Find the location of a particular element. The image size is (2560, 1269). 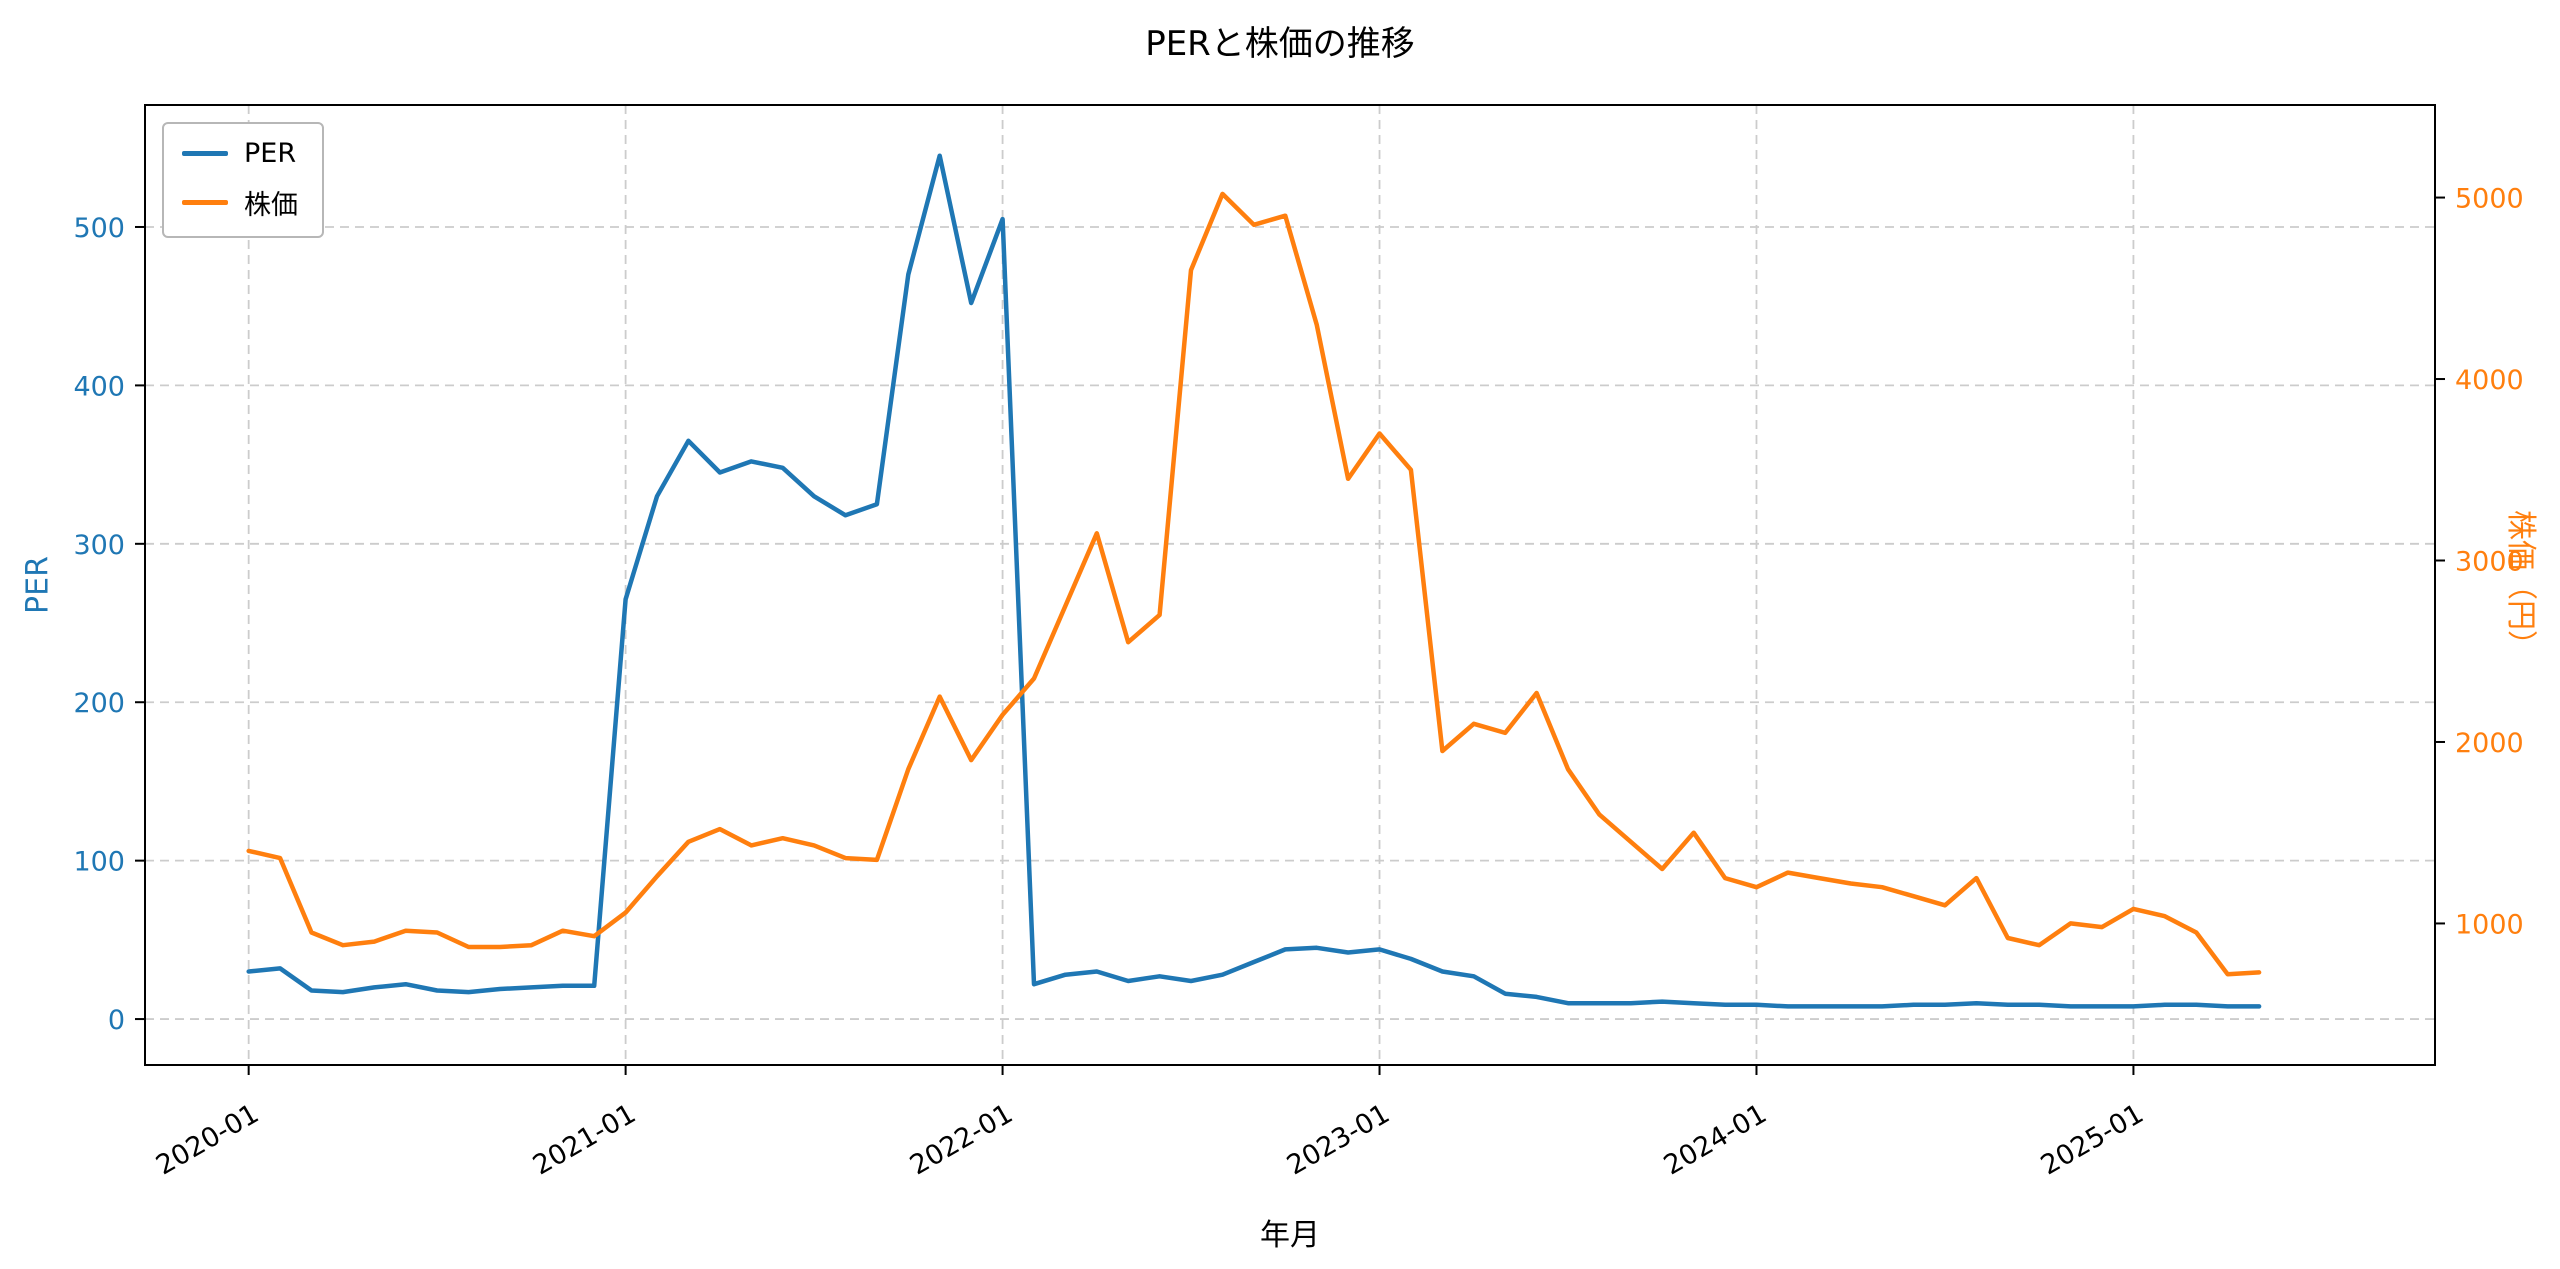

svg-text: 2023-01 is located at coordinates (1338, 1139).